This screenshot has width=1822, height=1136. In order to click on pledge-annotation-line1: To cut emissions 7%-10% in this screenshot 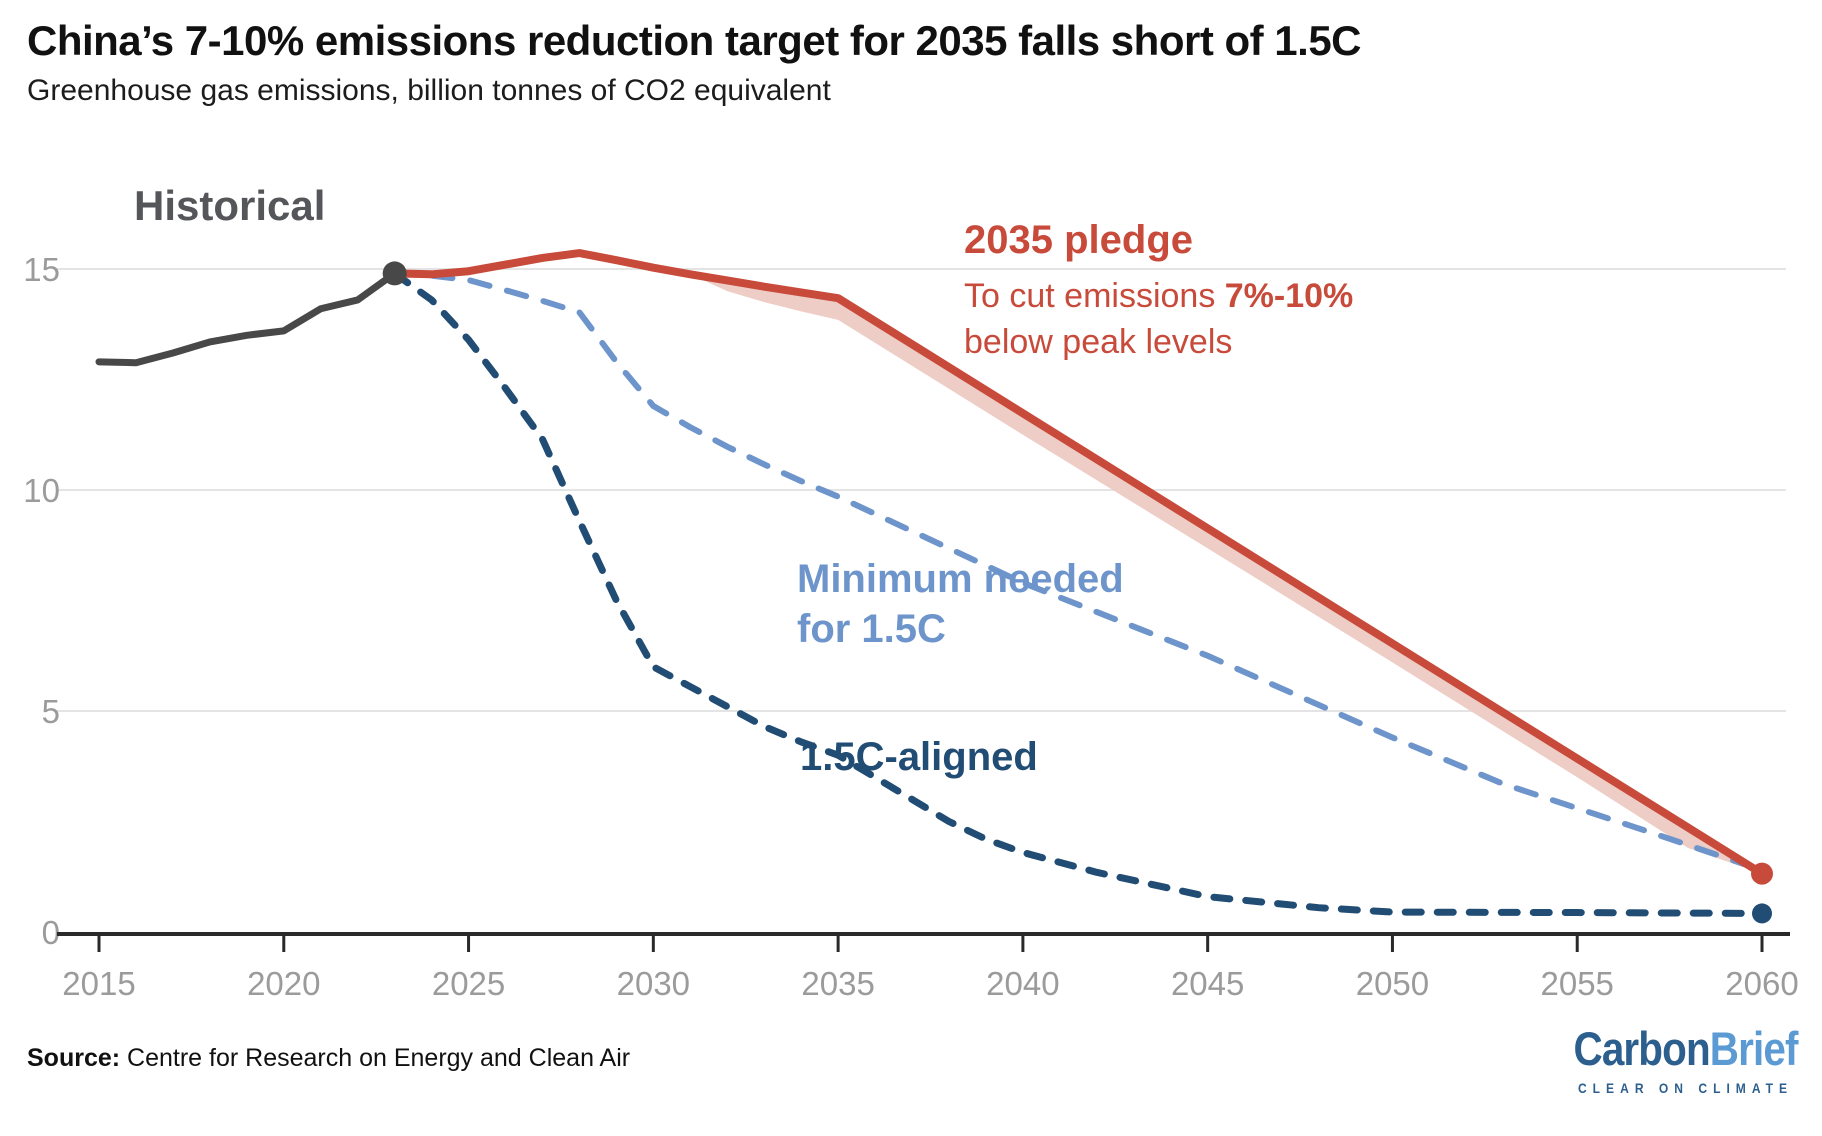, I will do `click(1158, 296)`.